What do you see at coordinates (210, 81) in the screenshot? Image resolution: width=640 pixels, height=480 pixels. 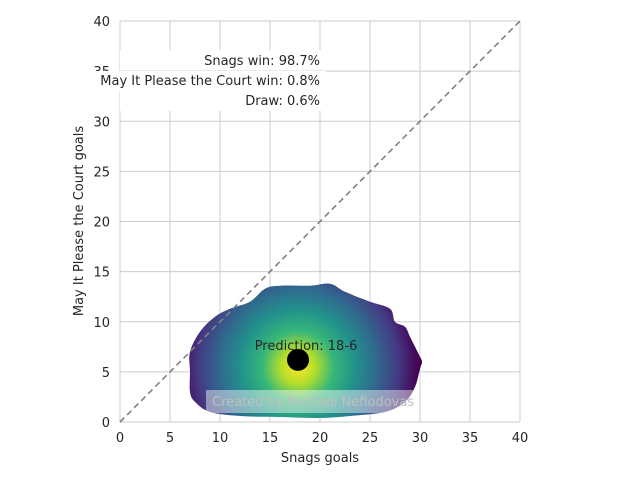 I see `court-win-label: May It Please the Court win: 0.8%` at bounding box center [210, 81].